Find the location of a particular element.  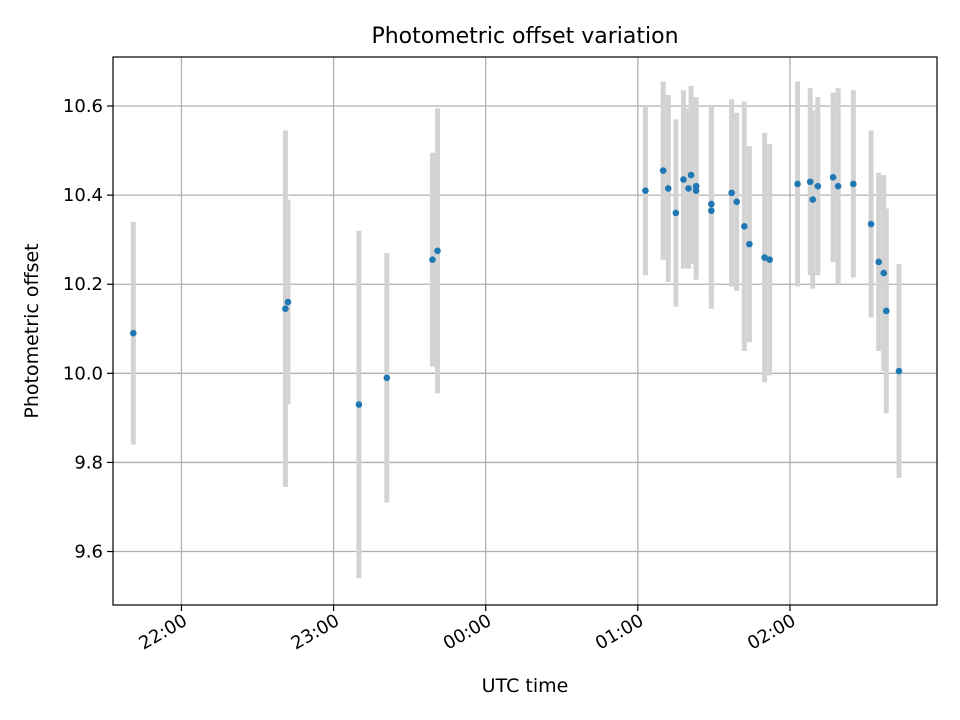

y-axis-ticks: 9.6 9.8 10.0 10.2 10.4 10.6 is located at coordinates (88, 329).